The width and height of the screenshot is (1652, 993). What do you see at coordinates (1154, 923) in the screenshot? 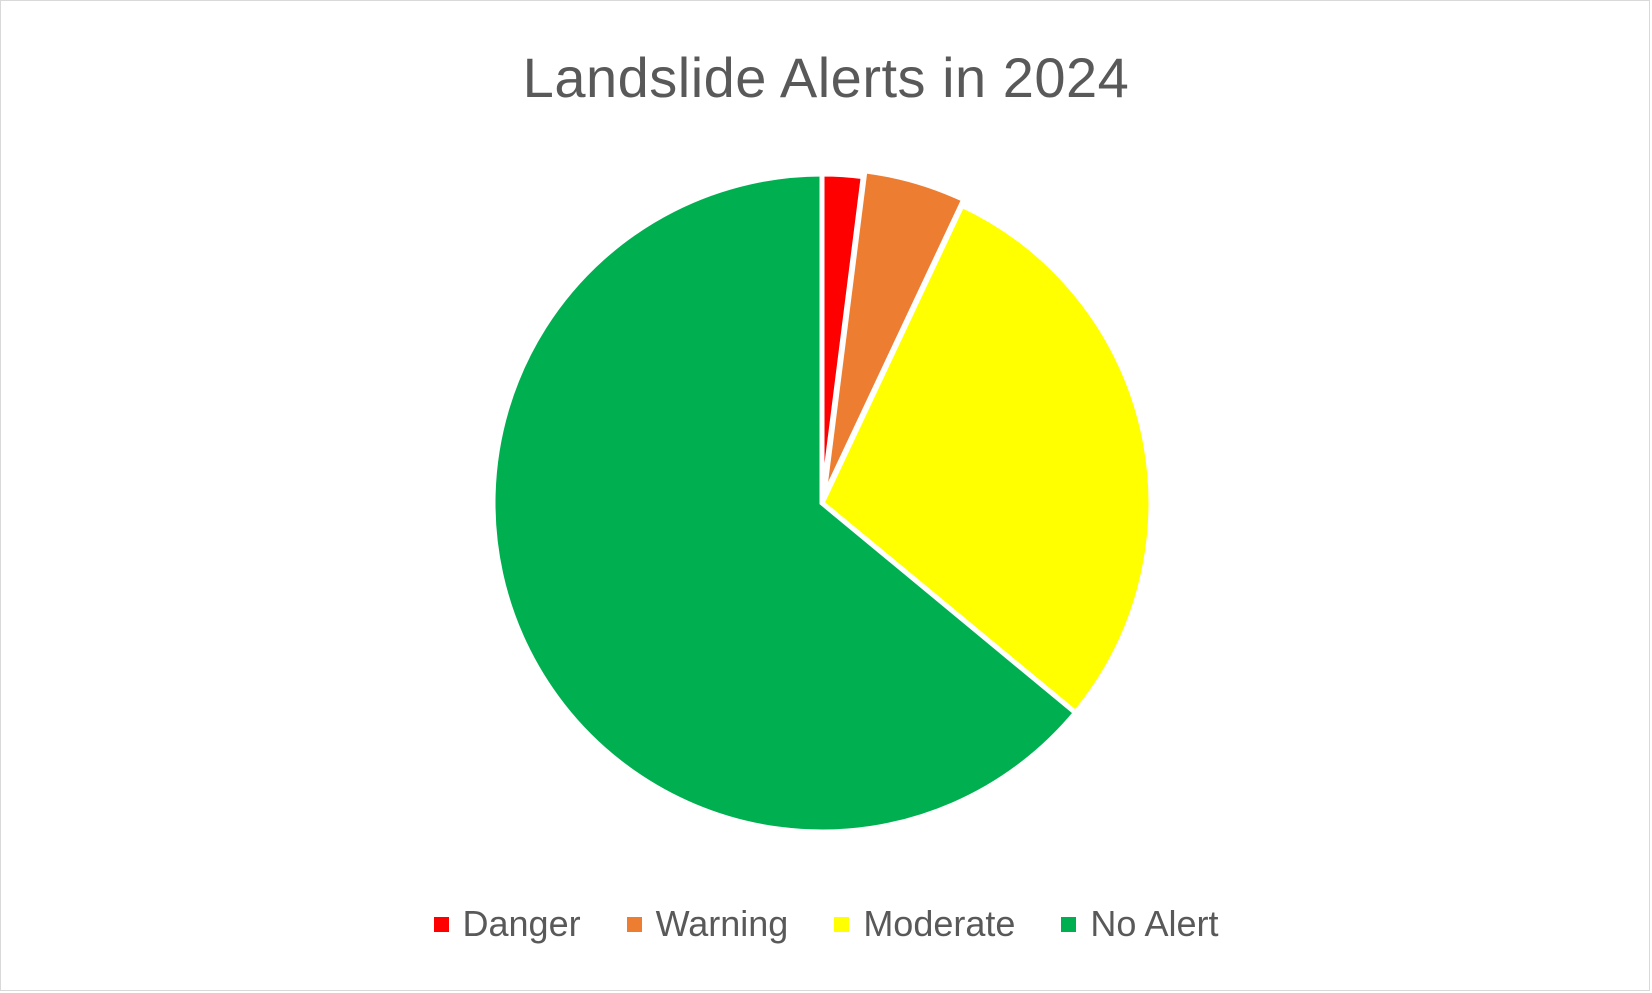
I see `legend-label: No Alert` at bounding box center [1154, 923].